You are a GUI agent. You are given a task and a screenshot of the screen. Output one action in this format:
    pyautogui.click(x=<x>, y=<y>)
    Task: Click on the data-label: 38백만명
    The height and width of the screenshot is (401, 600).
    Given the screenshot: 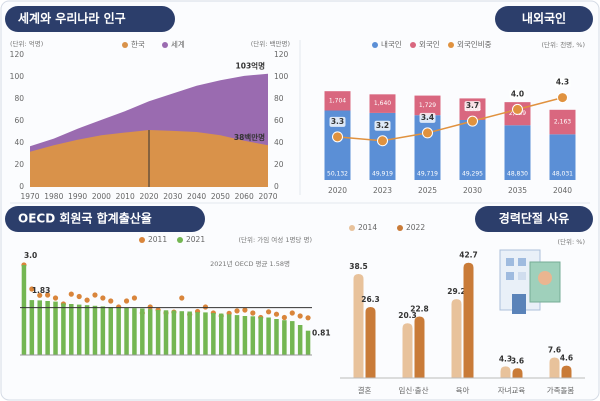 What is the action you would take?
    pyautogui.click(x=249, y=137)
    